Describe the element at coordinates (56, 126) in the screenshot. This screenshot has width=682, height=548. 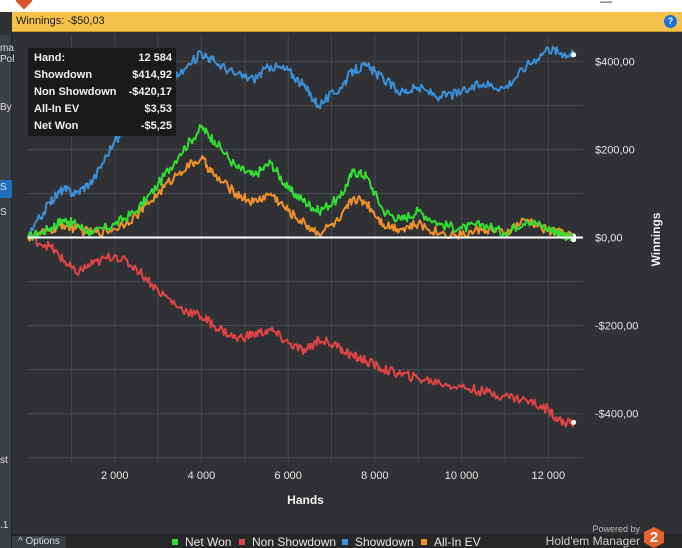
I see `stat-label: Net Won` at that location.